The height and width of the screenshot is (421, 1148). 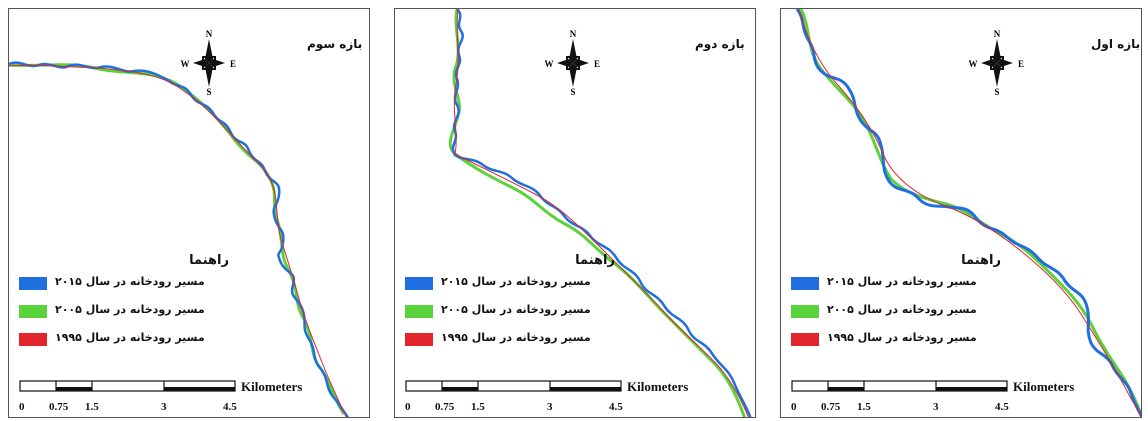 I want to click on panel-title: بازه سوم, so click(x=335, y=44).